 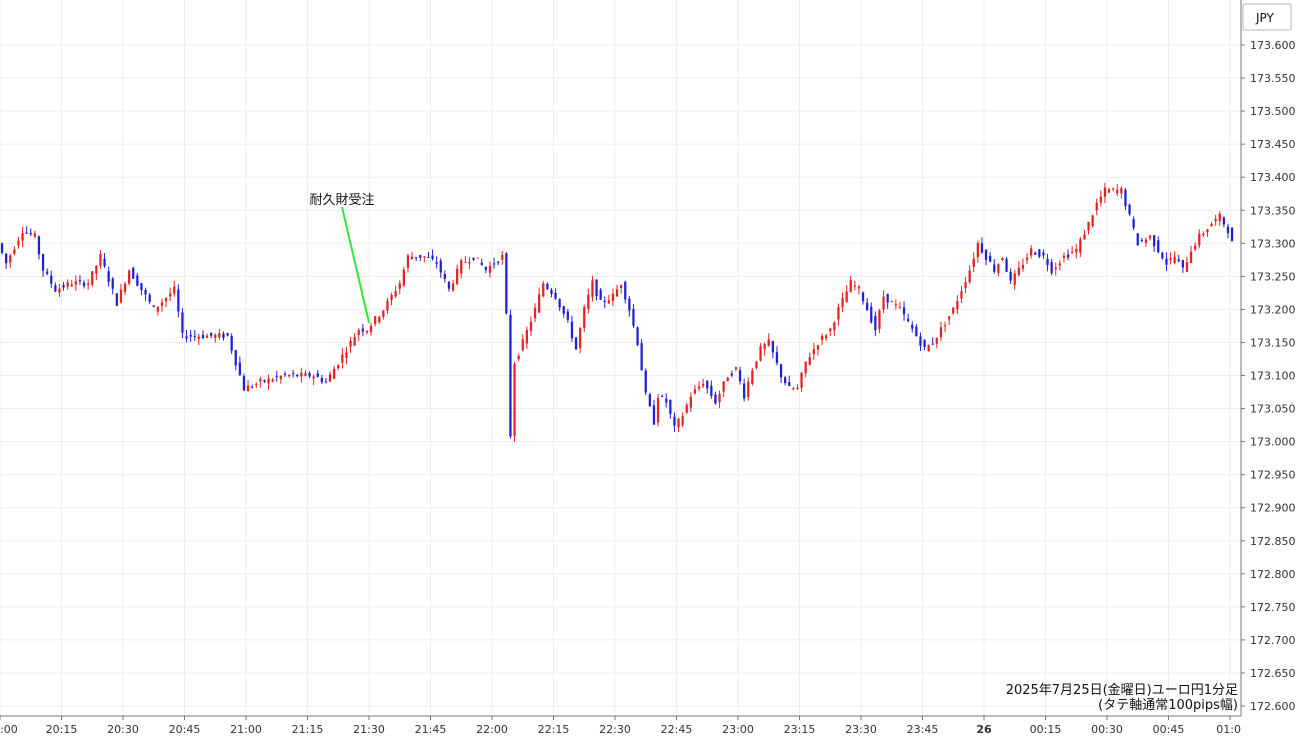 I want to click on annotation-layer: 耐久財受注, so click(x=342, y=258).